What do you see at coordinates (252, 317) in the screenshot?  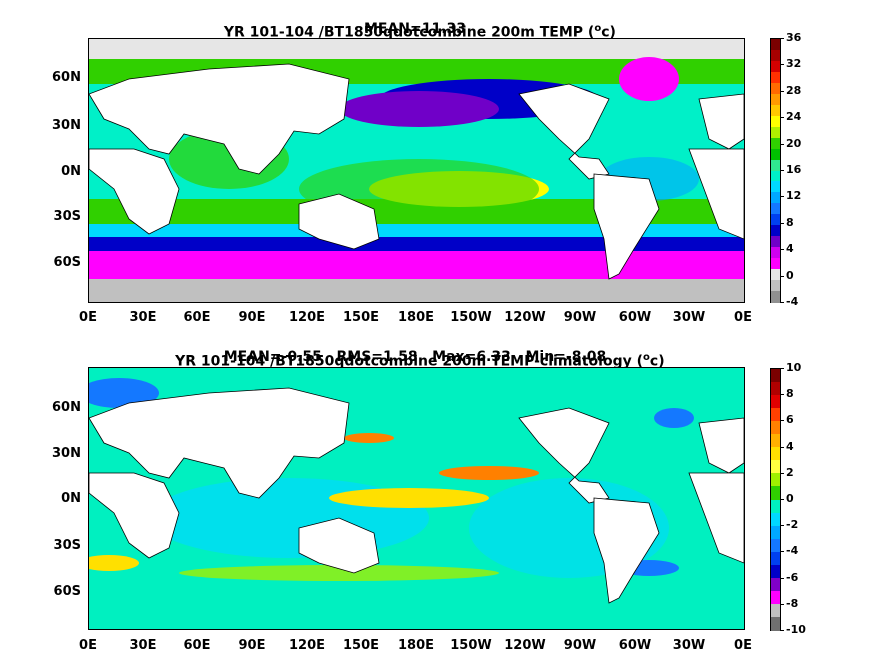 I see `top-lon-label: 90E` at bounding box center [252, 317].